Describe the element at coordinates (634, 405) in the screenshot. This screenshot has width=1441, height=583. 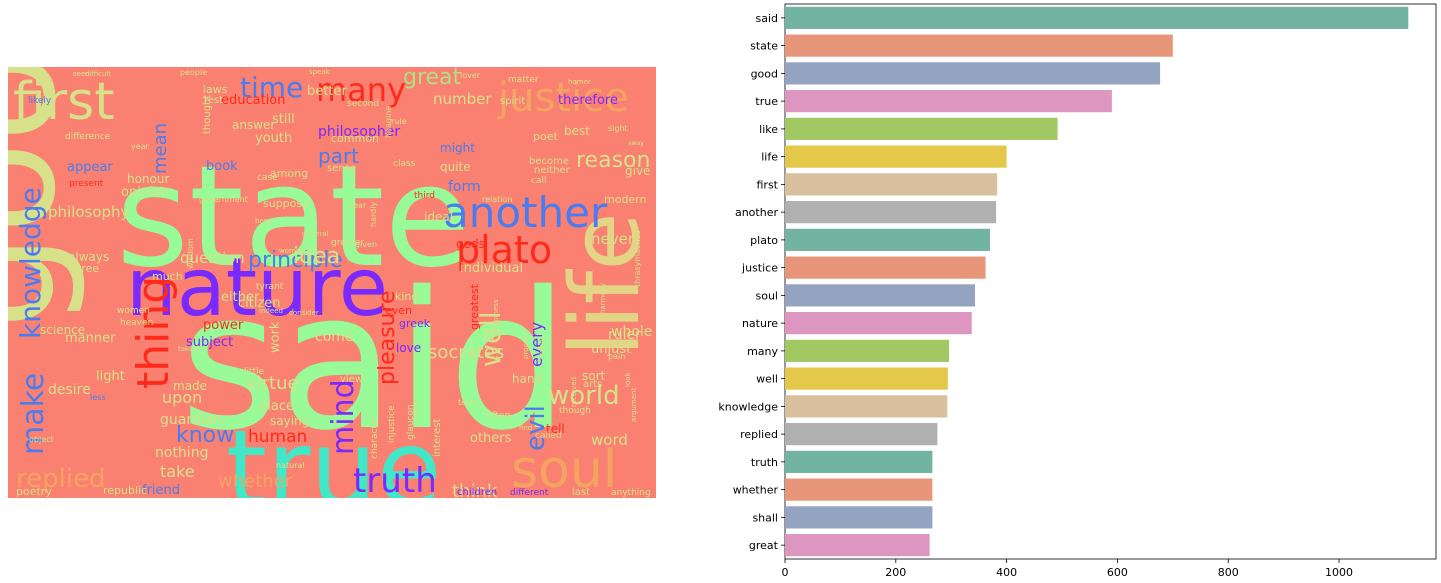
I see `cloud-word-argument: argument` at that location.